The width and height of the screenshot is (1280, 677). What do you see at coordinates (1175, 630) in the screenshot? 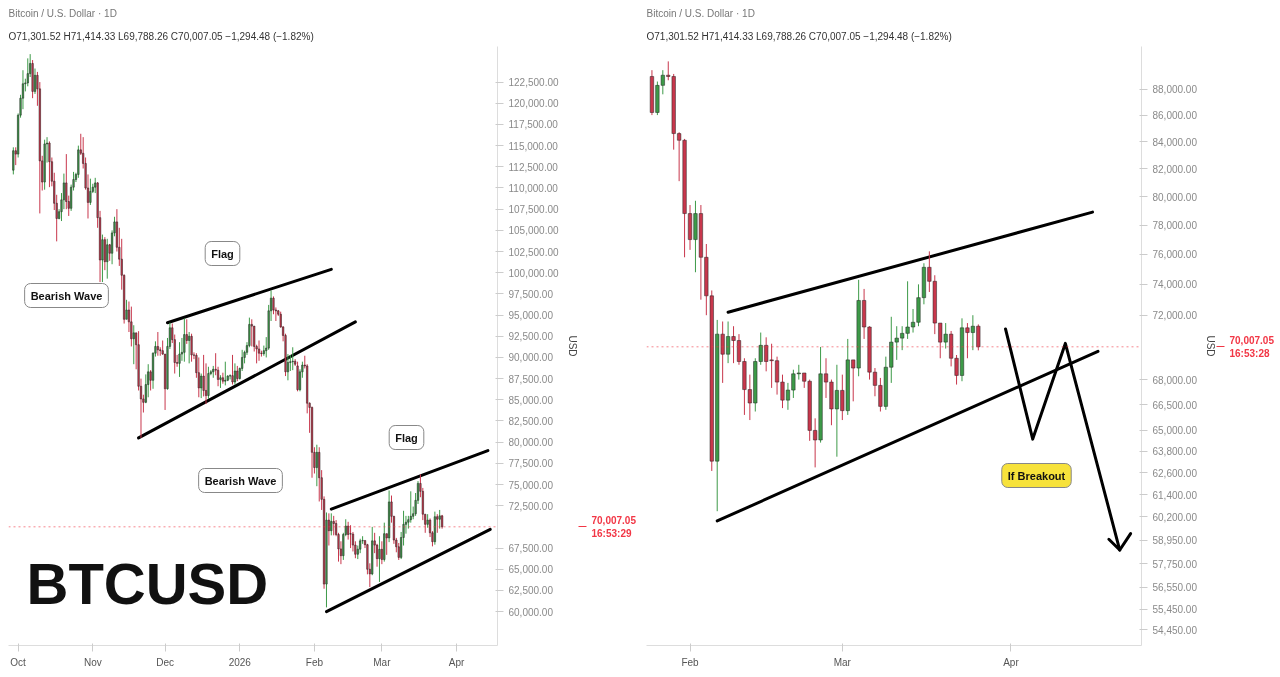
I see `y-tick-label: 54,450.00` at bounding box center [1175, 630].